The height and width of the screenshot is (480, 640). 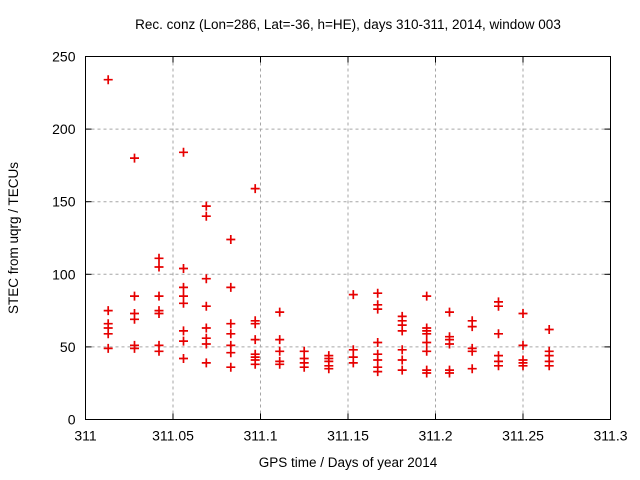 I want to click on y-tick-label: 200, so click(x=64, y=129).